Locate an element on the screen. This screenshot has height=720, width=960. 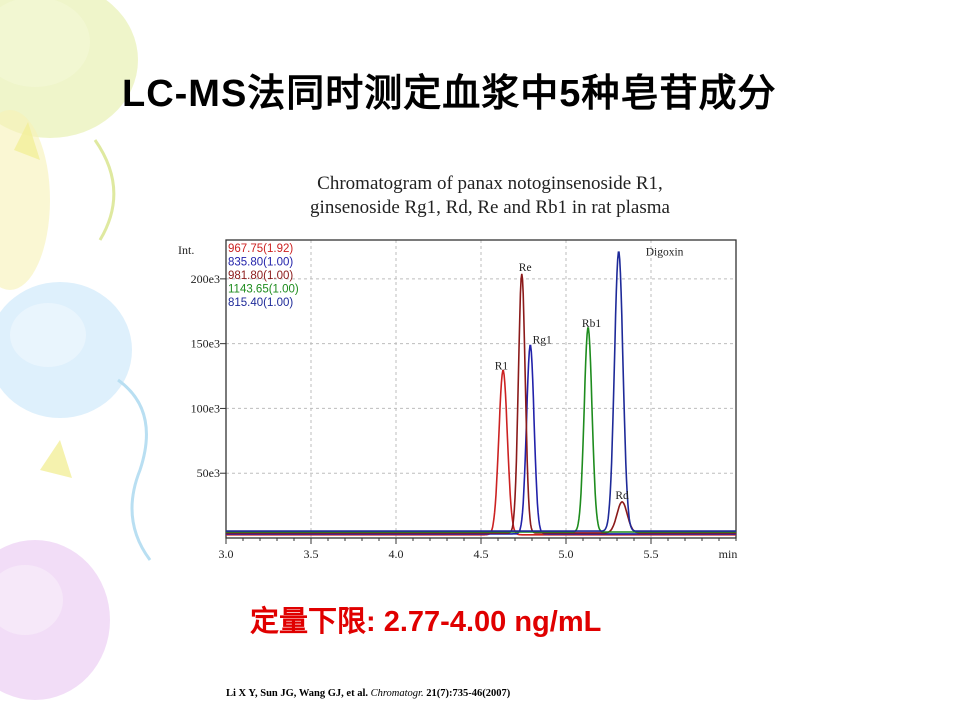
legend-entry: 815.40(1.00) is located at coordinates (260, 303).